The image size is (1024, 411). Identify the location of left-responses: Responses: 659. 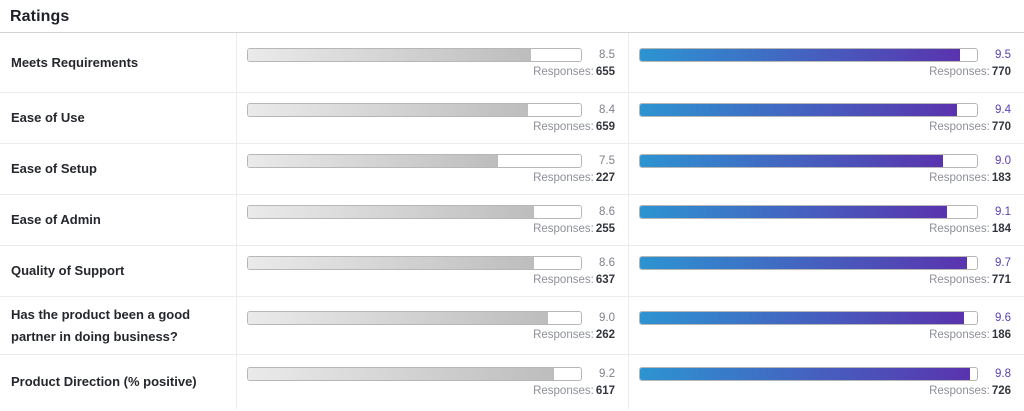
(431, 127).